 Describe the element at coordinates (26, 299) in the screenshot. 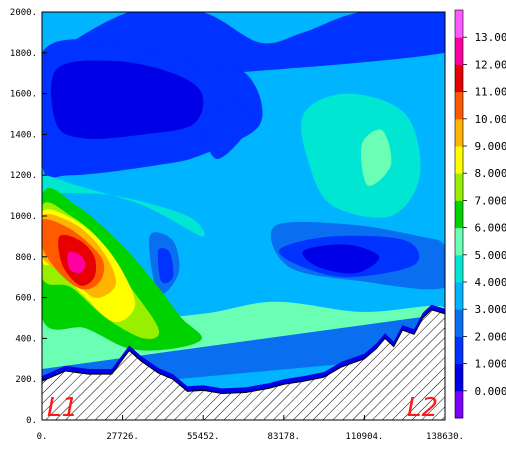

I see `y-tick-label: 600.` at that location.